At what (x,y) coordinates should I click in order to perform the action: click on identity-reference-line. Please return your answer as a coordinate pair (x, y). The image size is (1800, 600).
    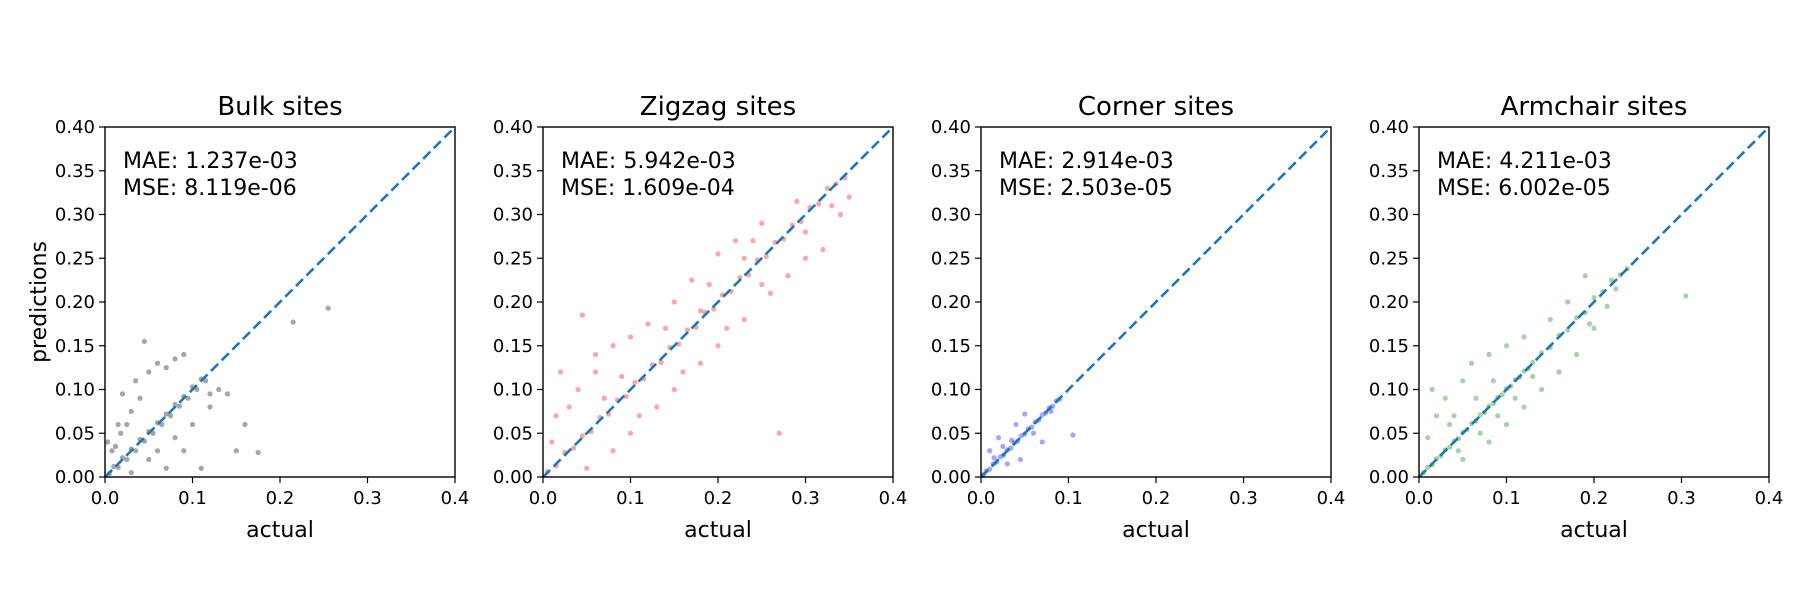
    Looking at the image, I should click on (1594, 302).